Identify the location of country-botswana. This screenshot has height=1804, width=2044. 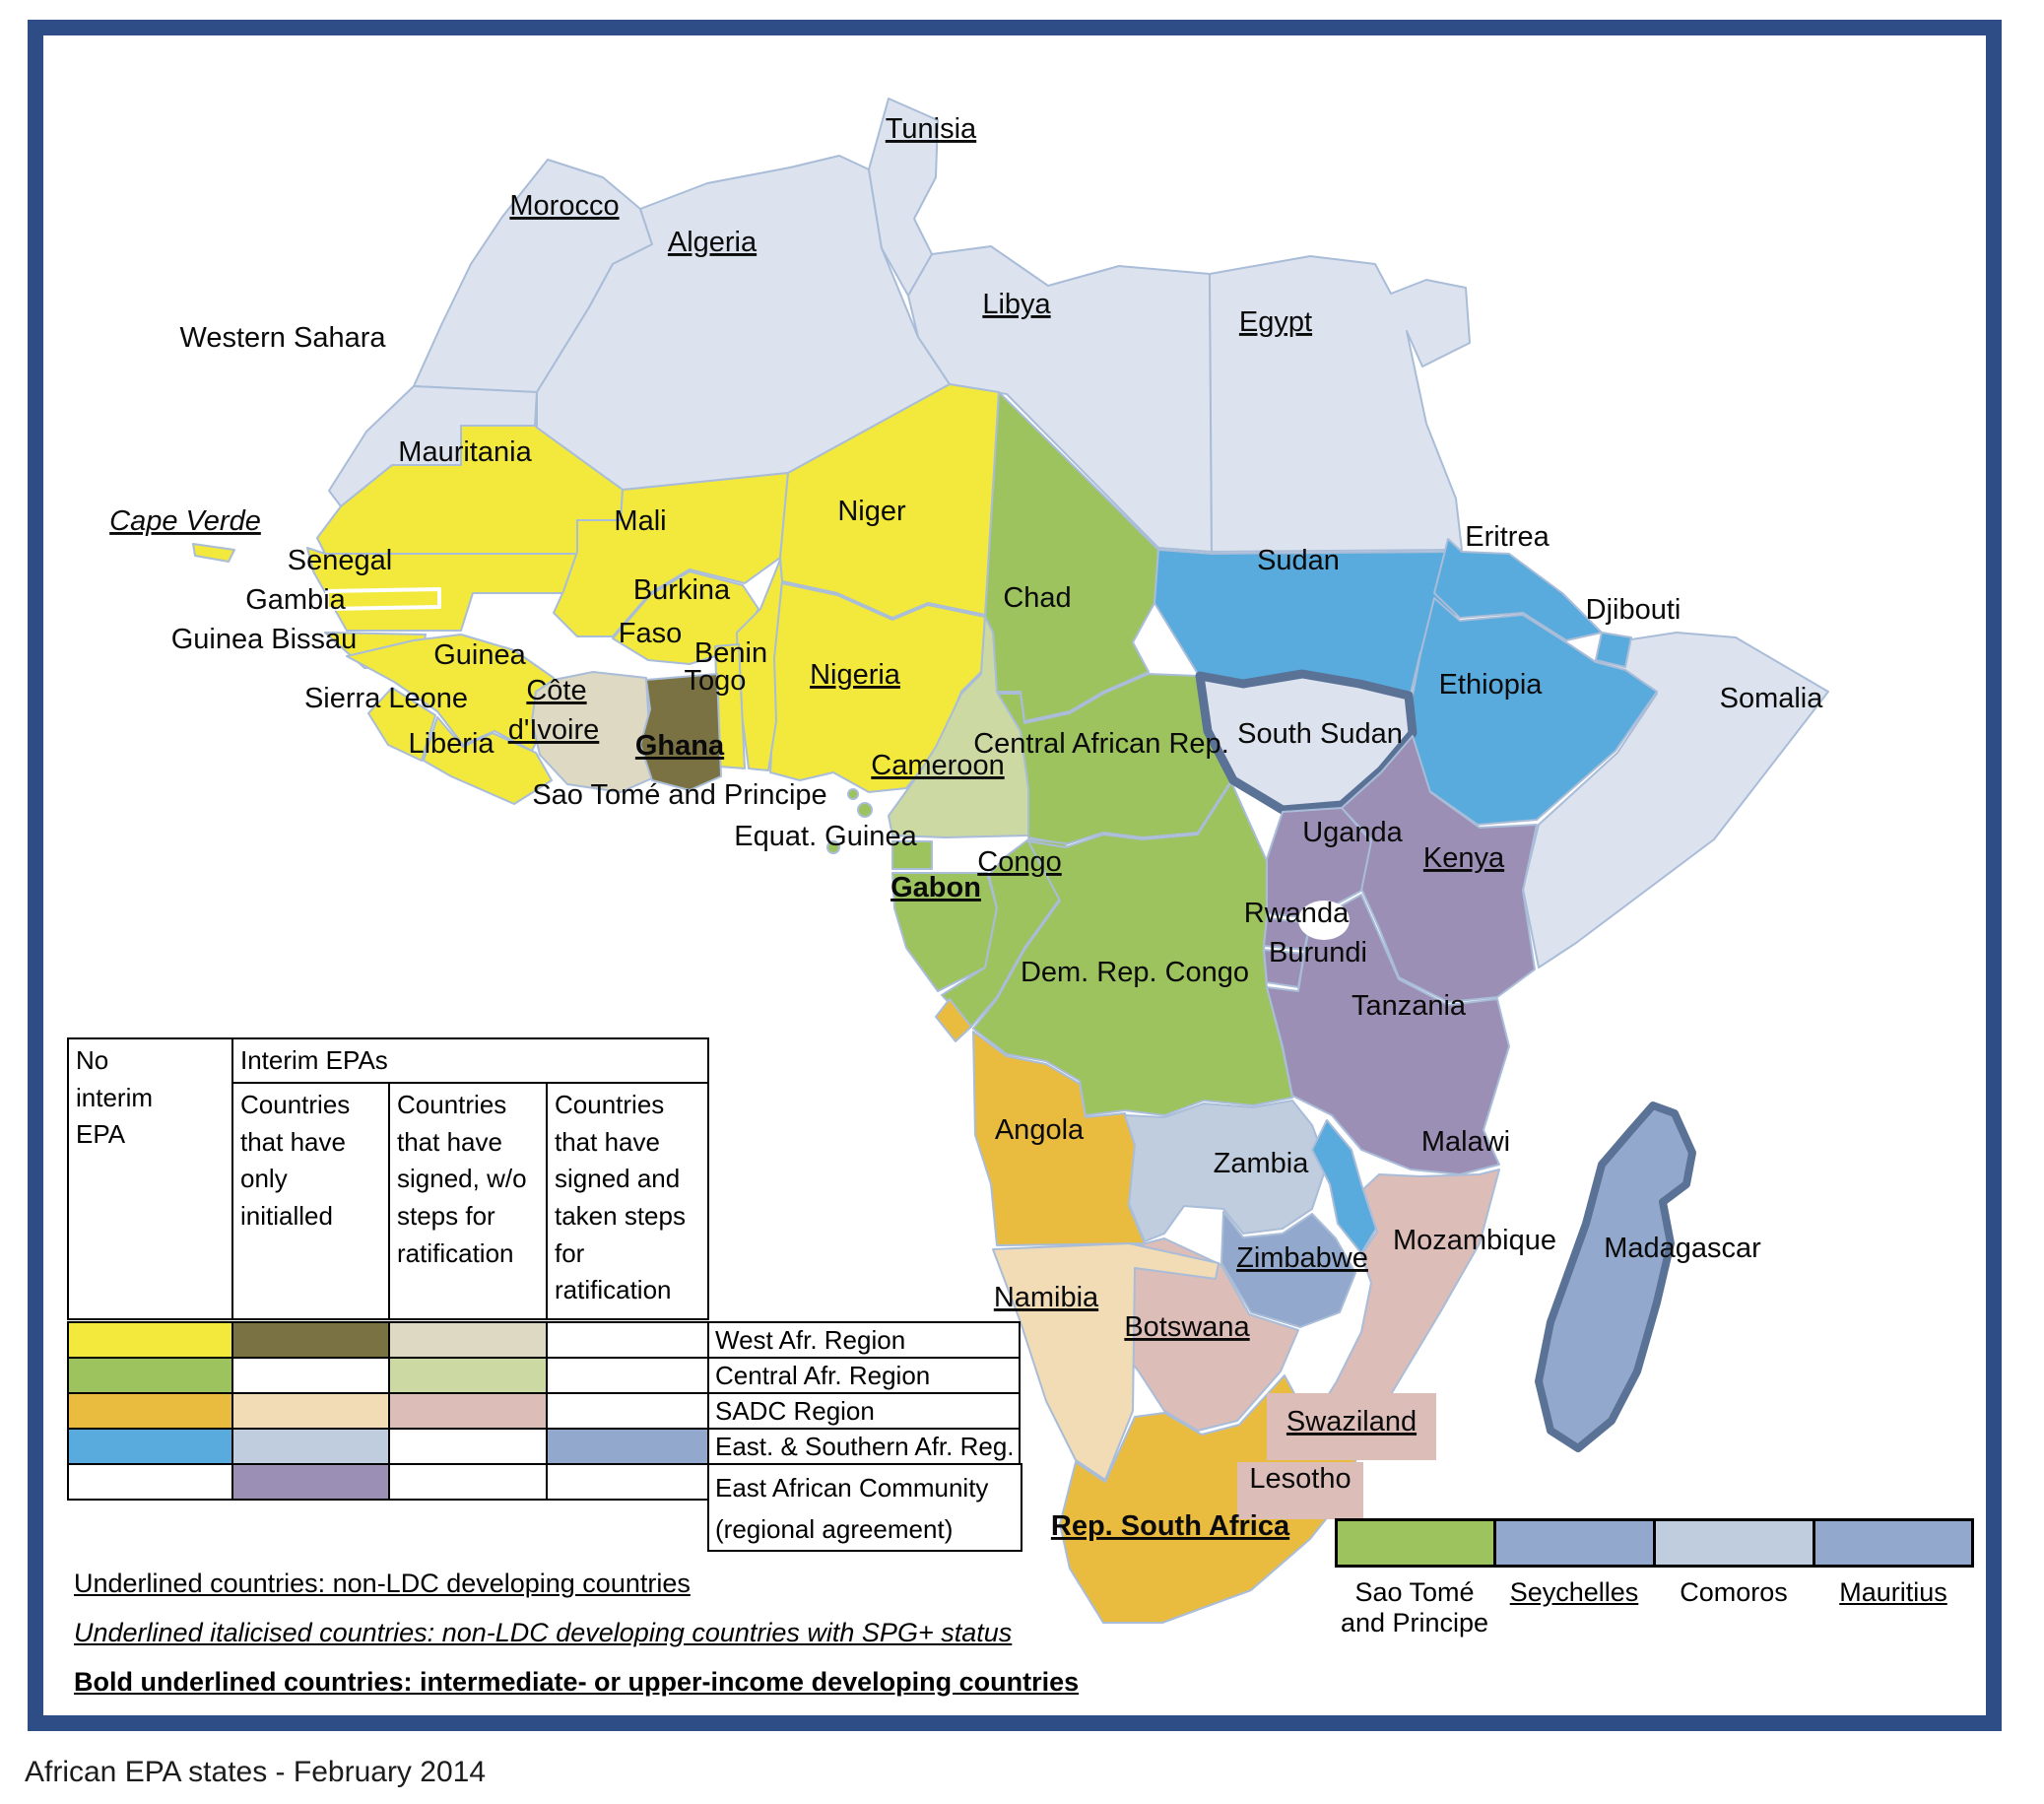
(1206, 1334).